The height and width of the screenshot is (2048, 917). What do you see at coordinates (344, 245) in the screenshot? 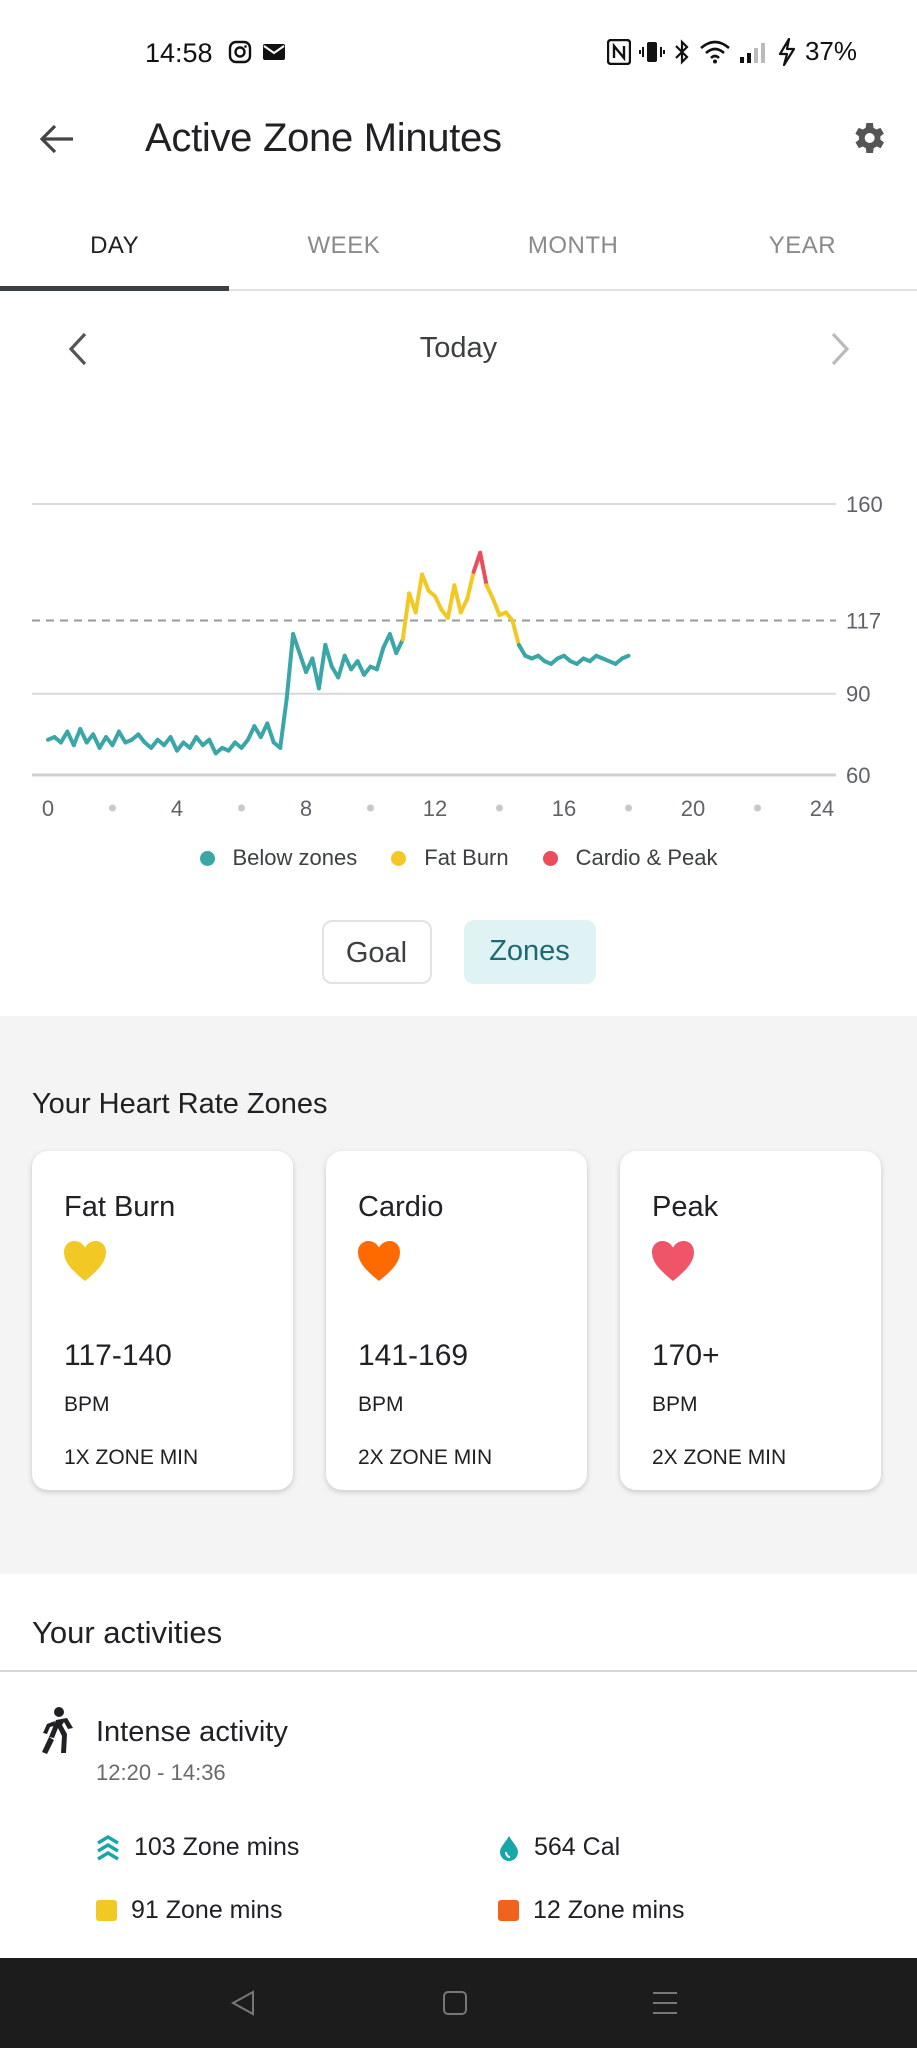
I see `tab-week: WEEK` at bounding box center [344, 245].